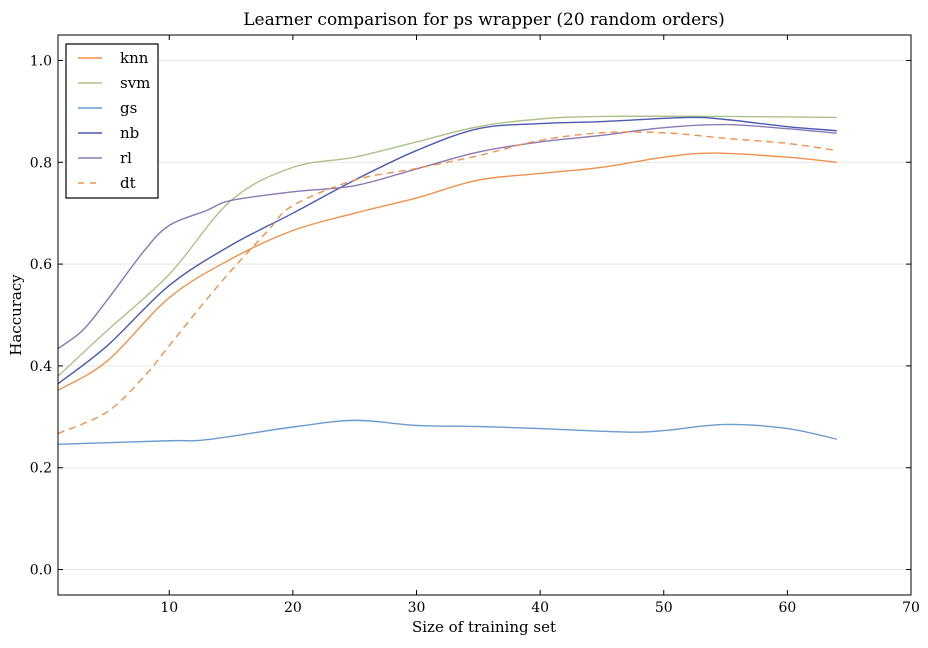 This screenshot has height=648, width=928. I want to click on y-tick-label: 0.4, so click(41, 367).